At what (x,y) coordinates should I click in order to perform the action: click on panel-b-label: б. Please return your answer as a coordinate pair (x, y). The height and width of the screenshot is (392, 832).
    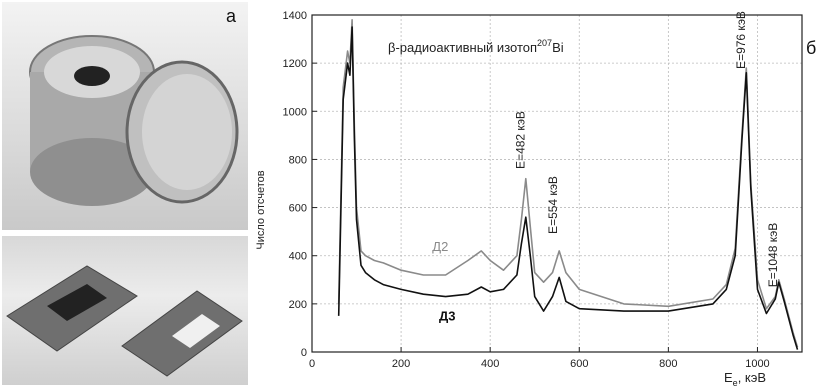
    Looking at the image, I should click on (811, 48).